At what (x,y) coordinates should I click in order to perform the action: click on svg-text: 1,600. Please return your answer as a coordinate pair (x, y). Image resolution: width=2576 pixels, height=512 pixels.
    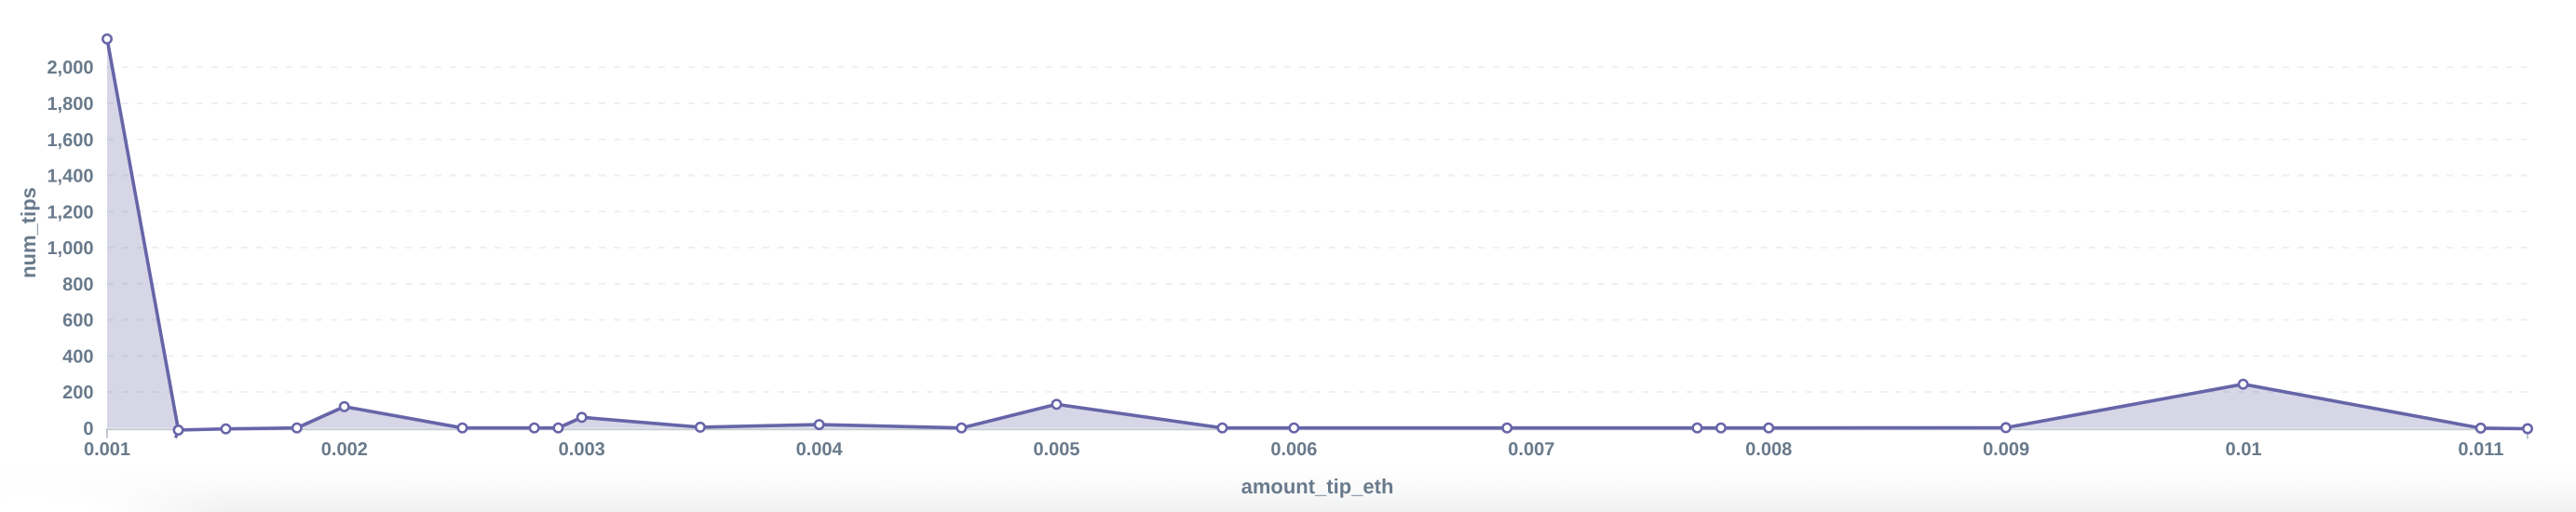
    Looking at the image, I should click on (70, 140).